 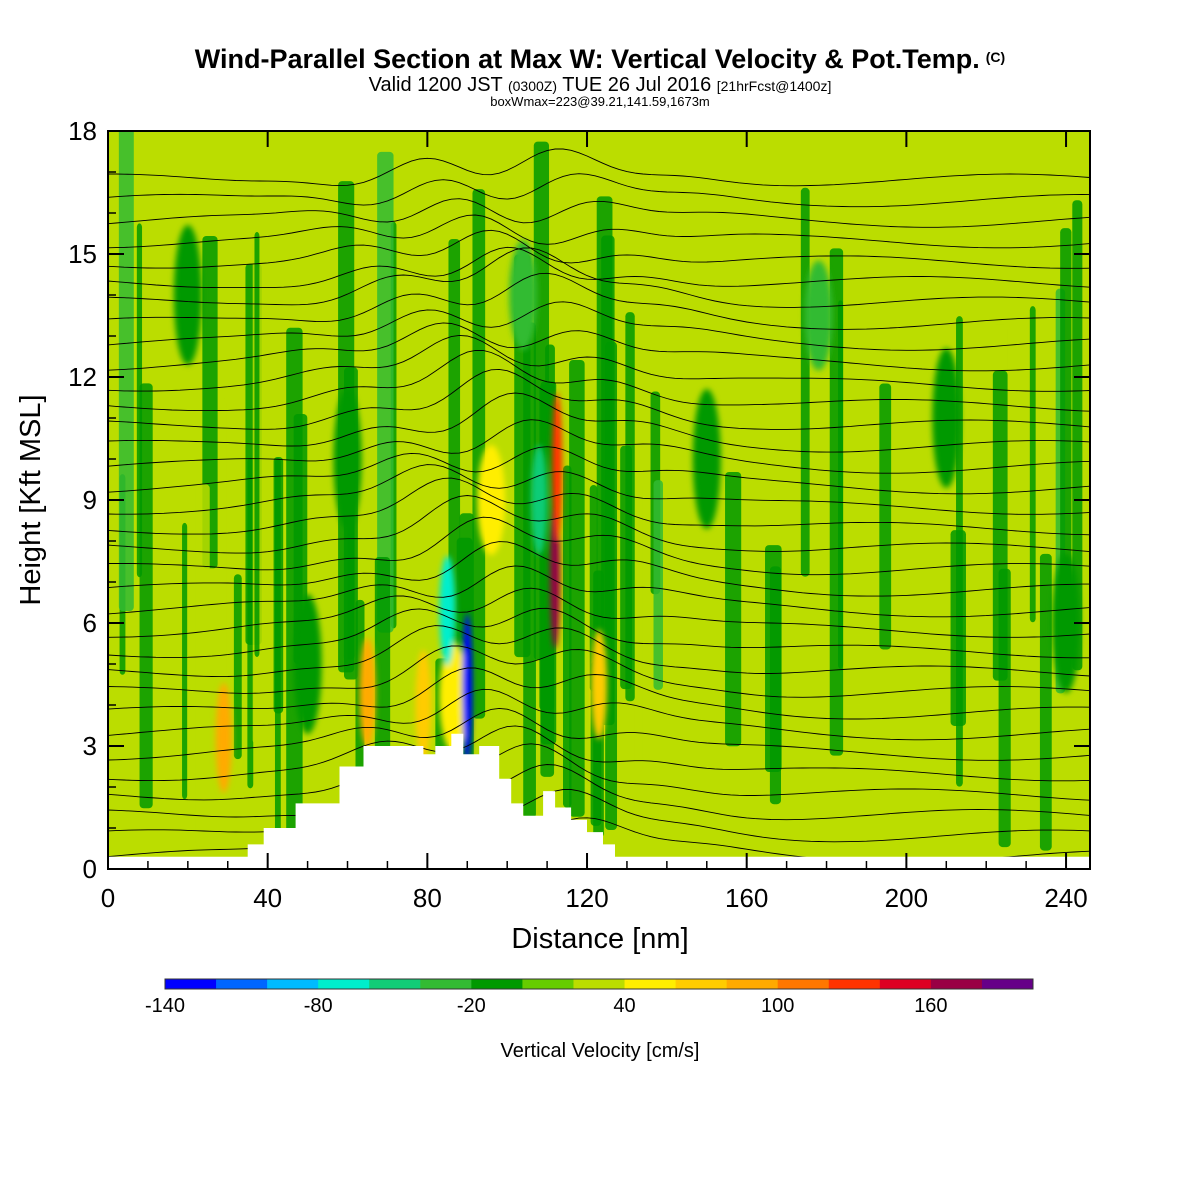 What do you see at coordinates (427, 898) in the screenshot?
I see `x-tick-label: 80` at bounding box center [427, 898].